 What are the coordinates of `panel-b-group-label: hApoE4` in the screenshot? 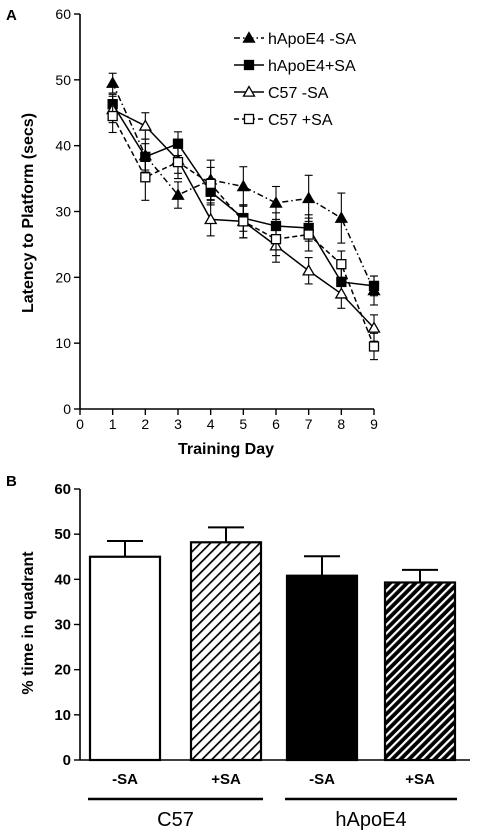 It's located at (370, 820).